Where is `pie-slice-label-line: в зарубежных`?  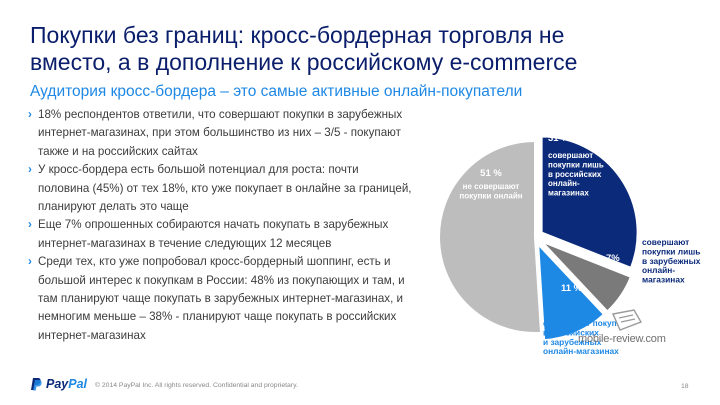
pie-slice-label-line: в зарубежных is located at coordinates (671, 261).